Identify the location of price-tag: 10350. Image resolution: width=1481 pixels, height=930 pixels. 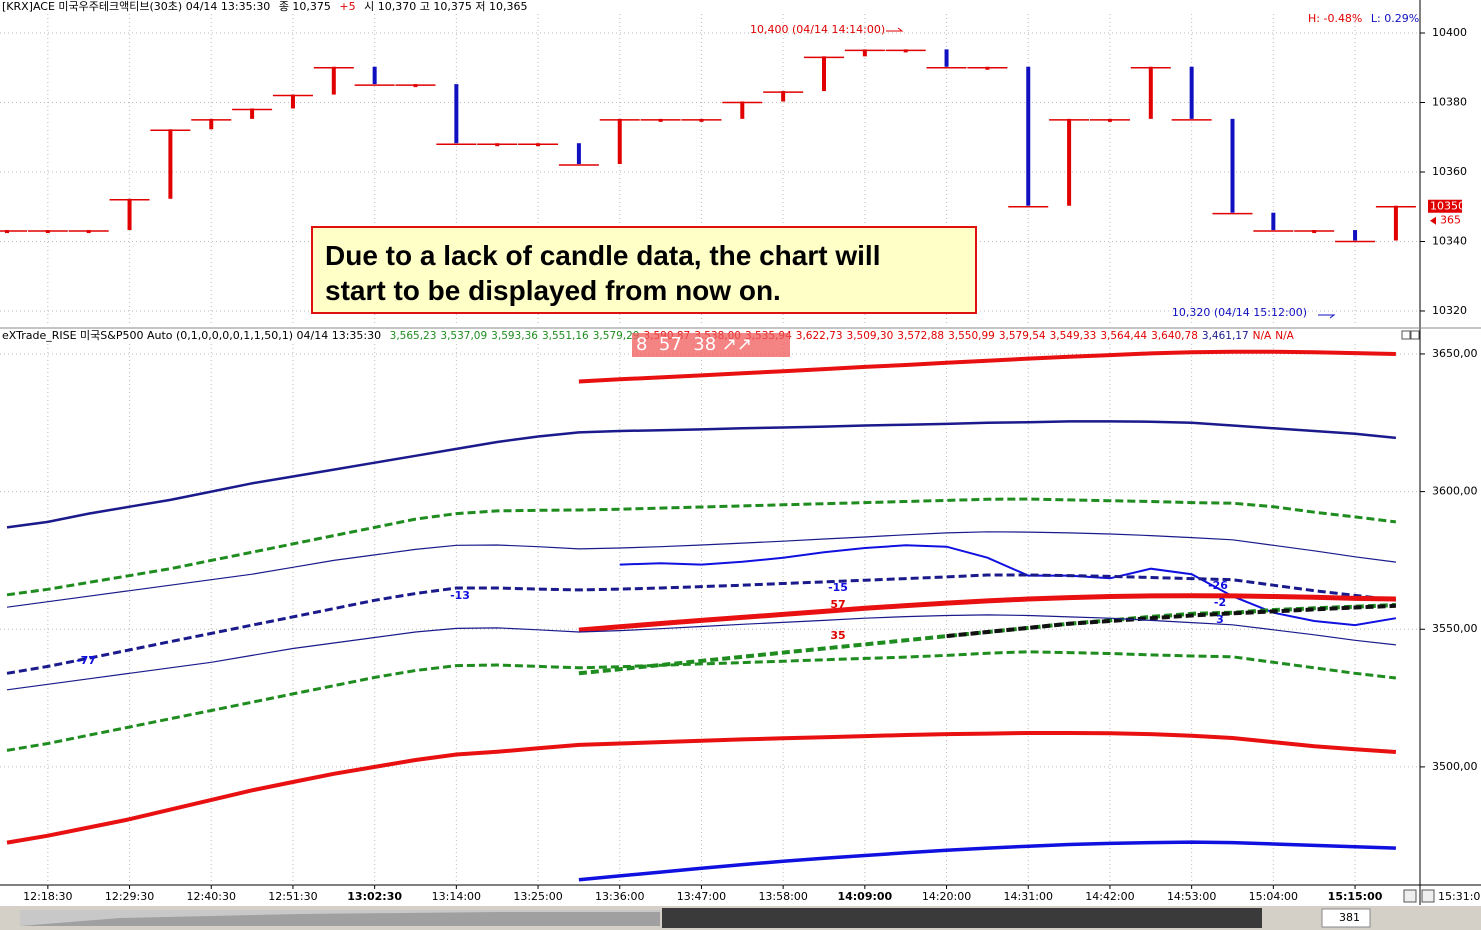
(1447, 206).